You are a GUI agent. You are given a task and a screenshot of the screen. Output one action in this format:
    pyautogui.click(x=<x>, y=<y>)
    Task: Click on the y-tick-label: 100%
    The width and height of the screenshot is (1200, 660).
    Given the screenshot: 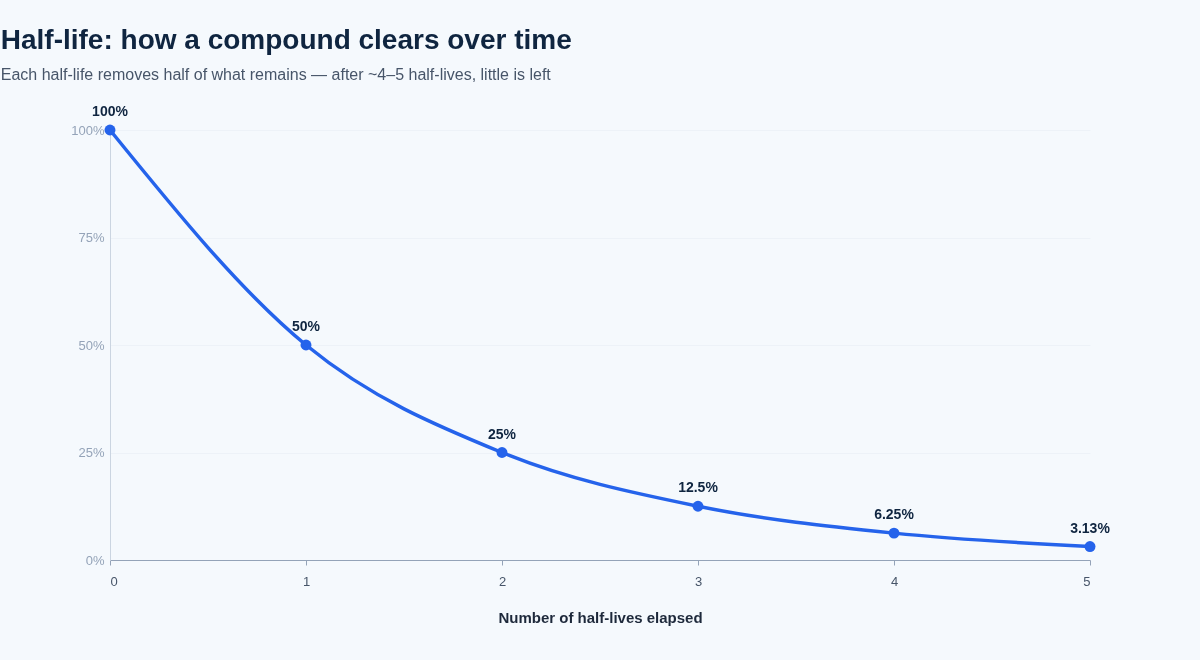 What is the action you would take?
    pyautogui.click(x=88, y=130)
    